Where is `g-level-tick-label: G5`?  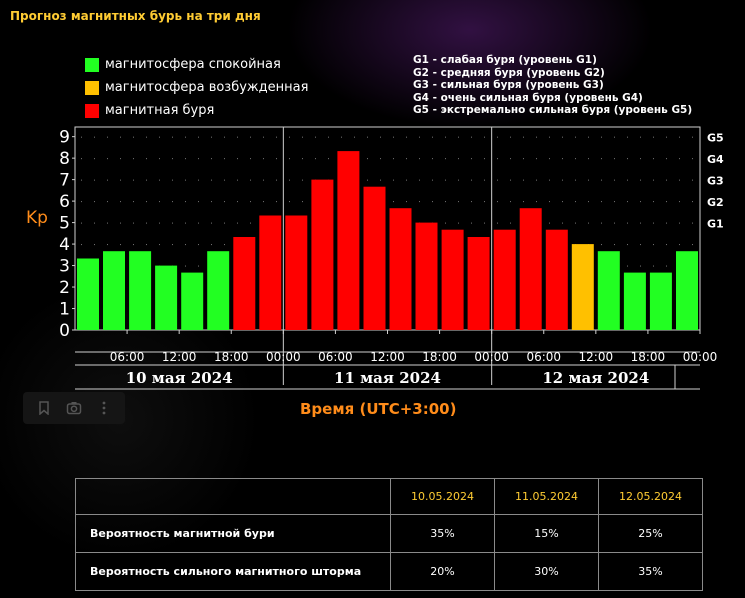 g-level-tick-label: G5 is located at coordinates (715, 138).